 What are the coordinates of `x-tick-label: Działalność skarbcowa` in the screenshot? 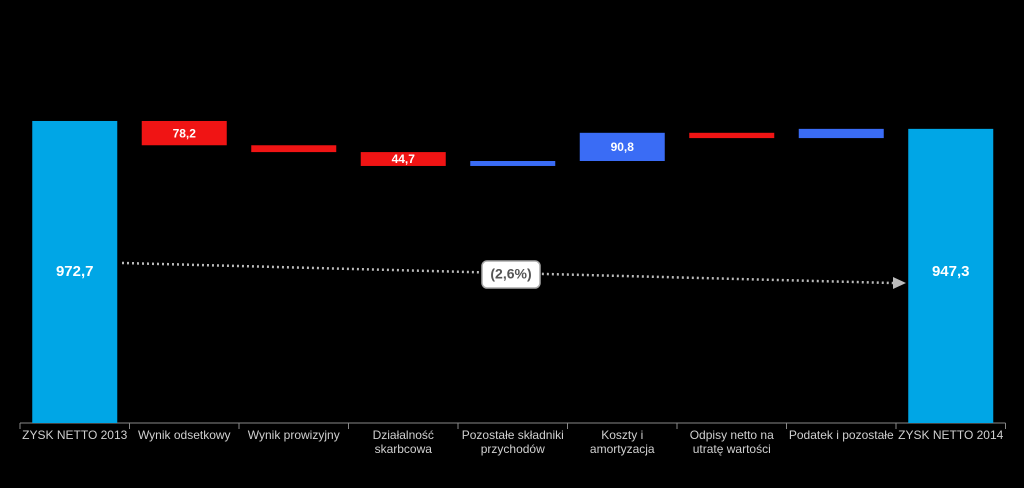 It's located at (403, 442).